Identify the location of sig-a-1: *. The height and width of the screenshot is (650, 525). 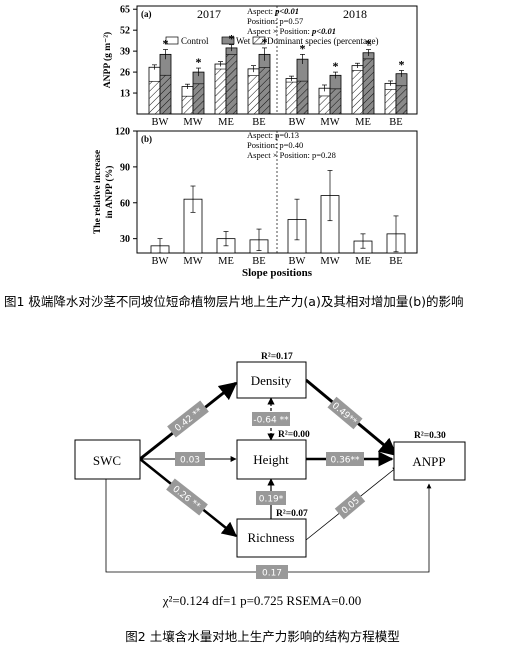
(199, 62).